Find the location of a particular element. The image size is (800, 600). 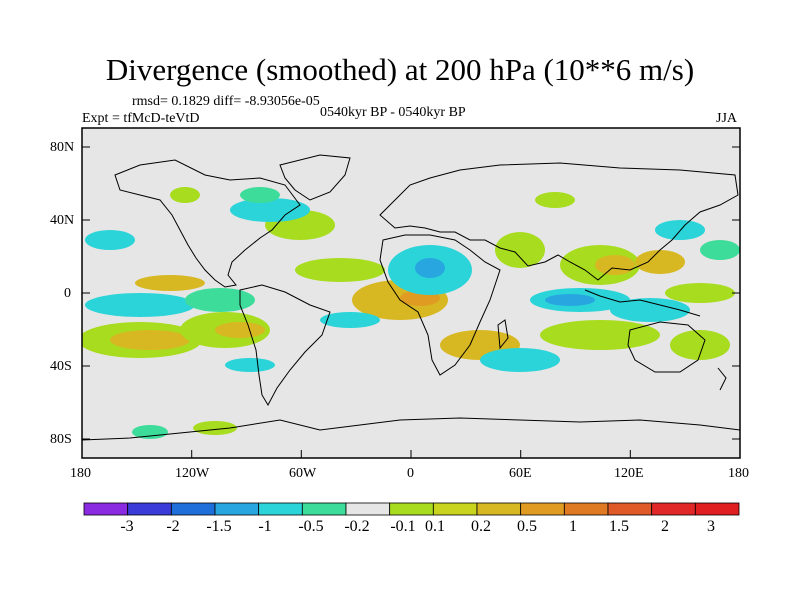

lon-label-60e: 60E is located at coordinates (520, 473).